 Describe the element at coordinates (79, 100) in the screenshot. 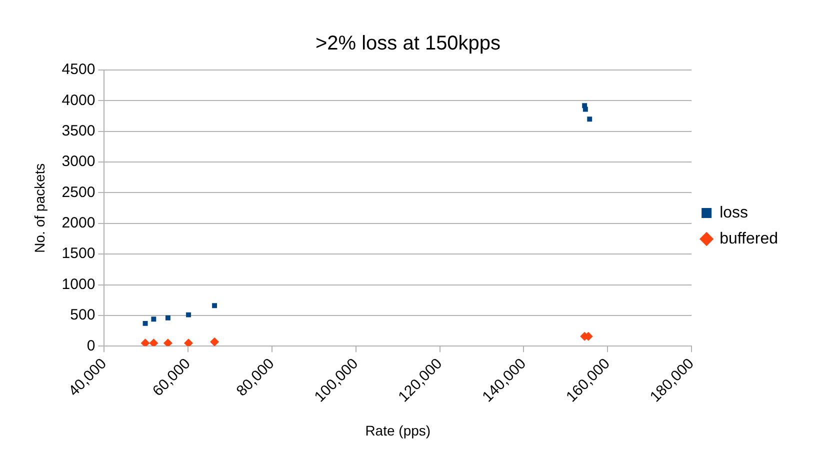

I see `y-tick-label: 4000` at that location.